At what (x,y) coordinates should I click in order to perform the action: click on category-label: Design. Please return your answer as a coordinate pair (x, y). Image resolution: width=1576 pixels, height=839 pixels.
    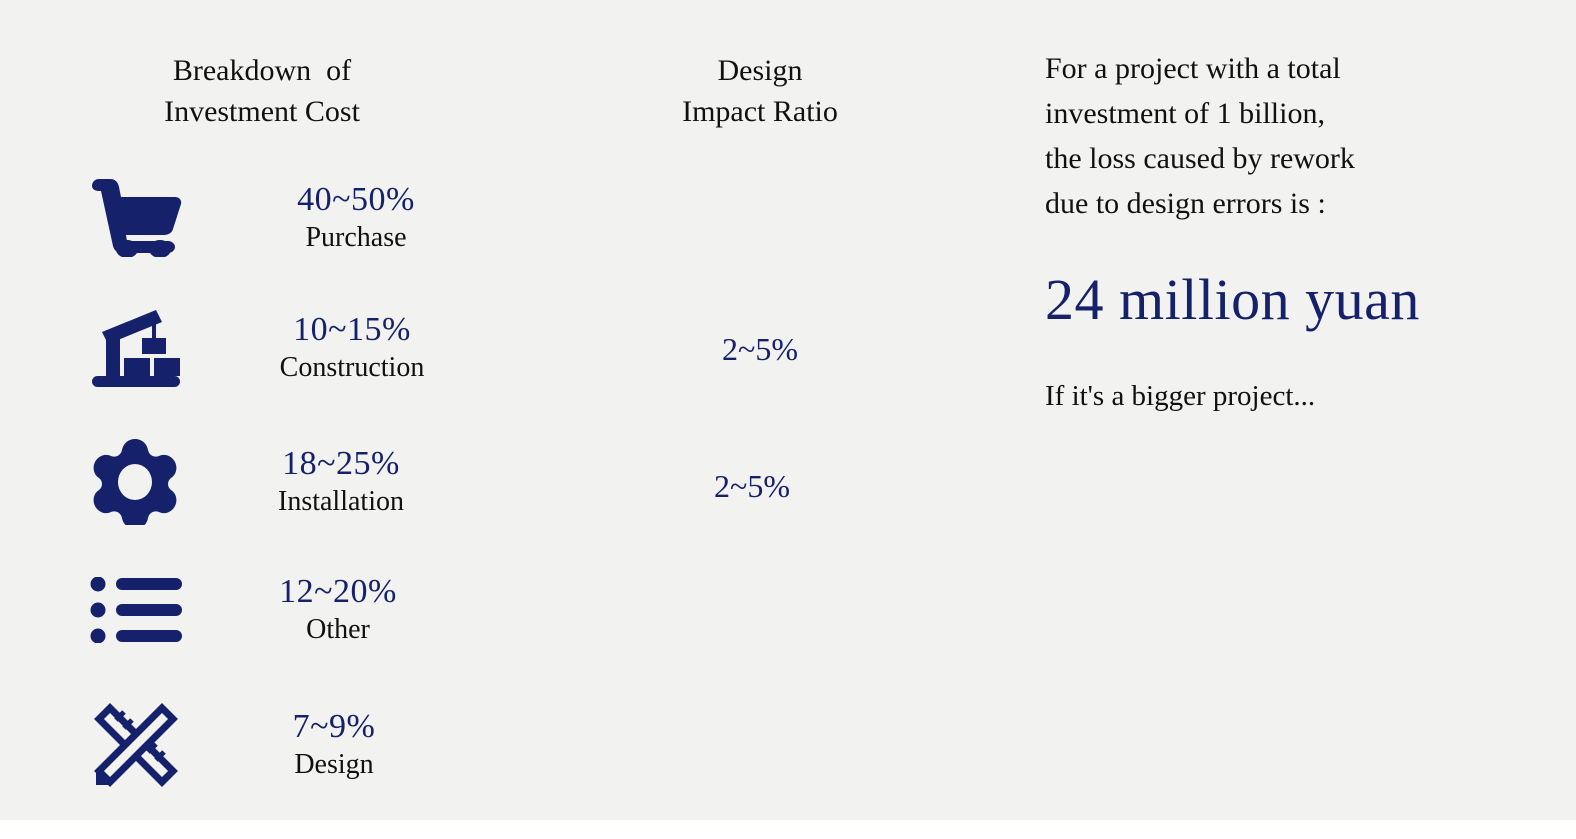
    Looking at the image, I should click on (334, 764).